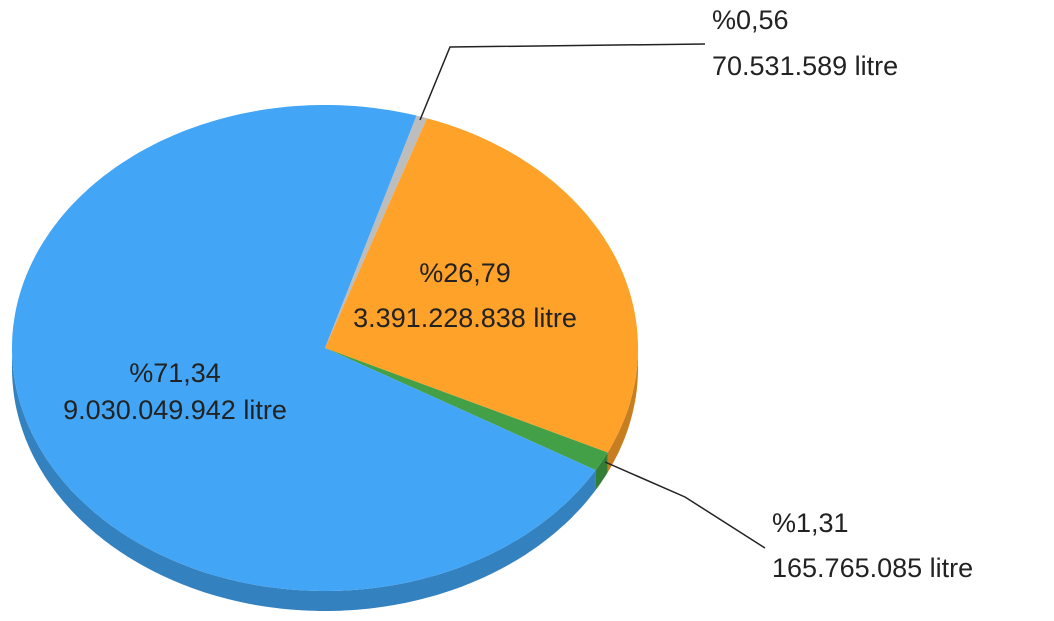  Describe the element at coordinates (175, 410) in the screenshot. I see `volume-label: 9.030.049.942 litre` at that location.